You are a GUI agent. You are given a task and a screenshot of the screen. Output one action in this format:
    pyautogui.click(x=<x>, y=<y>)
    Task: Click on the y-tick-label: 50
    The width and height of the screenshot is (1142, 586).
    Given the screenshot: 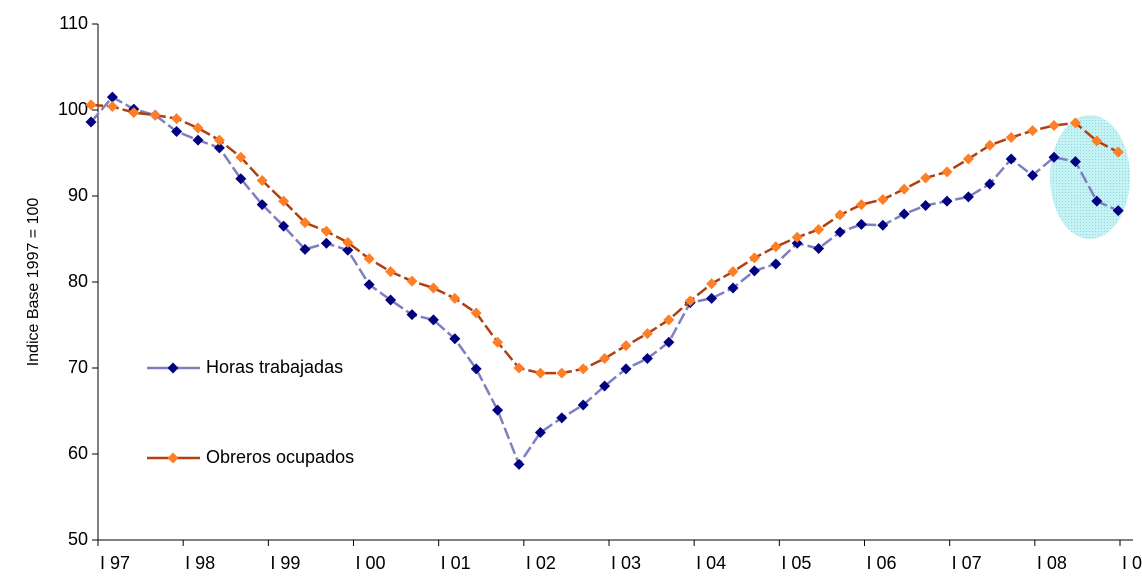 What is the action you would take?
    pyautogui.click(x=78, y=539)
    